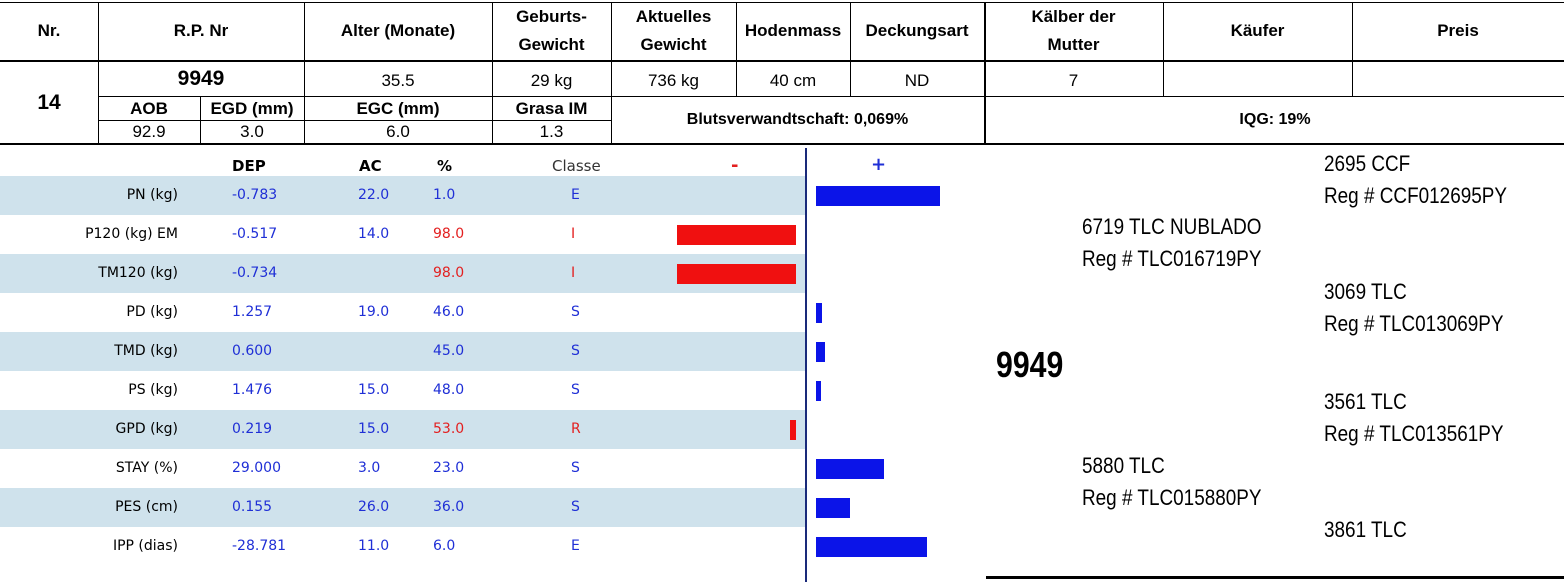  What do you see at coordinates (1458, 81) in the screenshot?
I see `value-preis` at bounding box center [1458, 81].